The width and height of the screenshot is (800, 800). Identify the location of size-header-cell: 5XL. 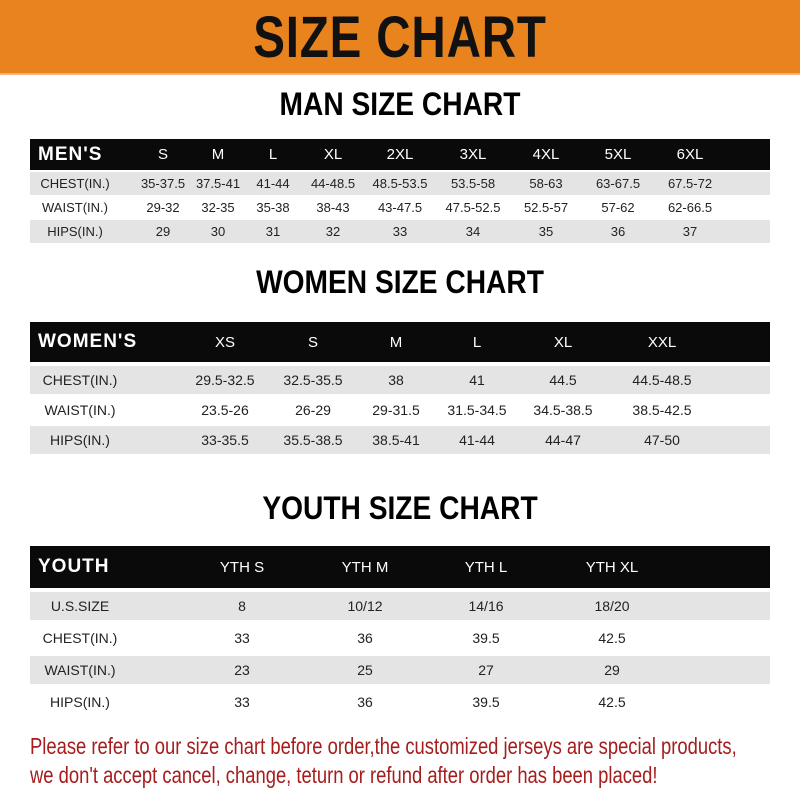
(618, 154).